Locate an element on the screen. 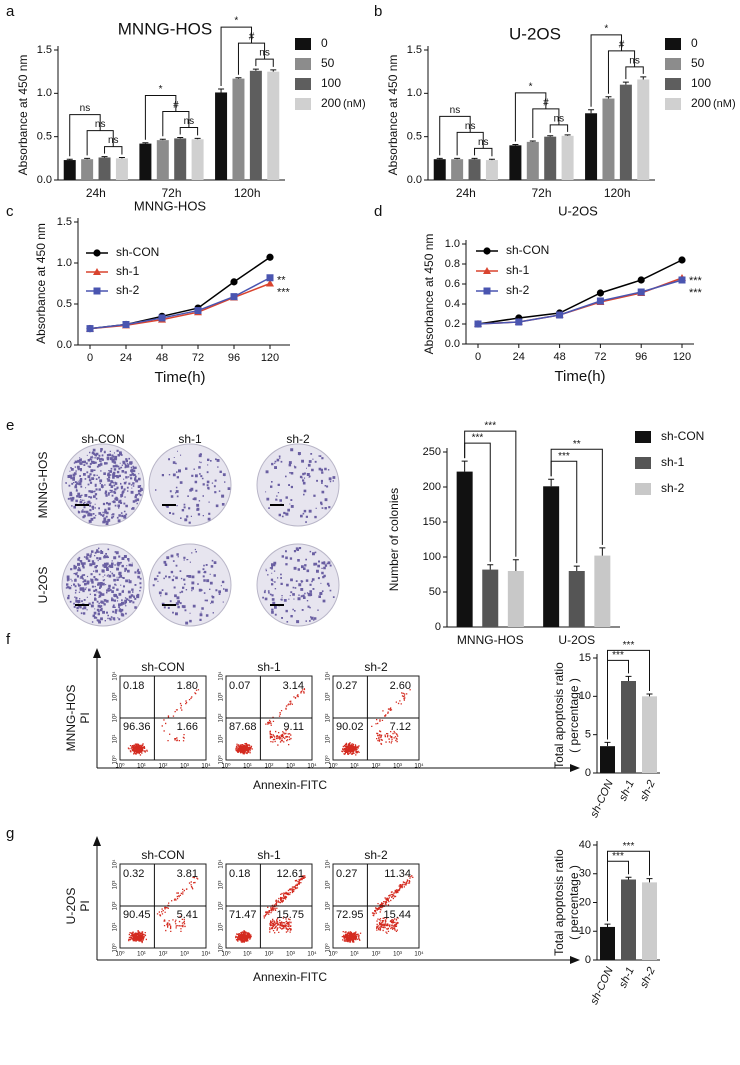 The image size is (740, 1065). legend-label: 100 is located at coordinates (331, 83).